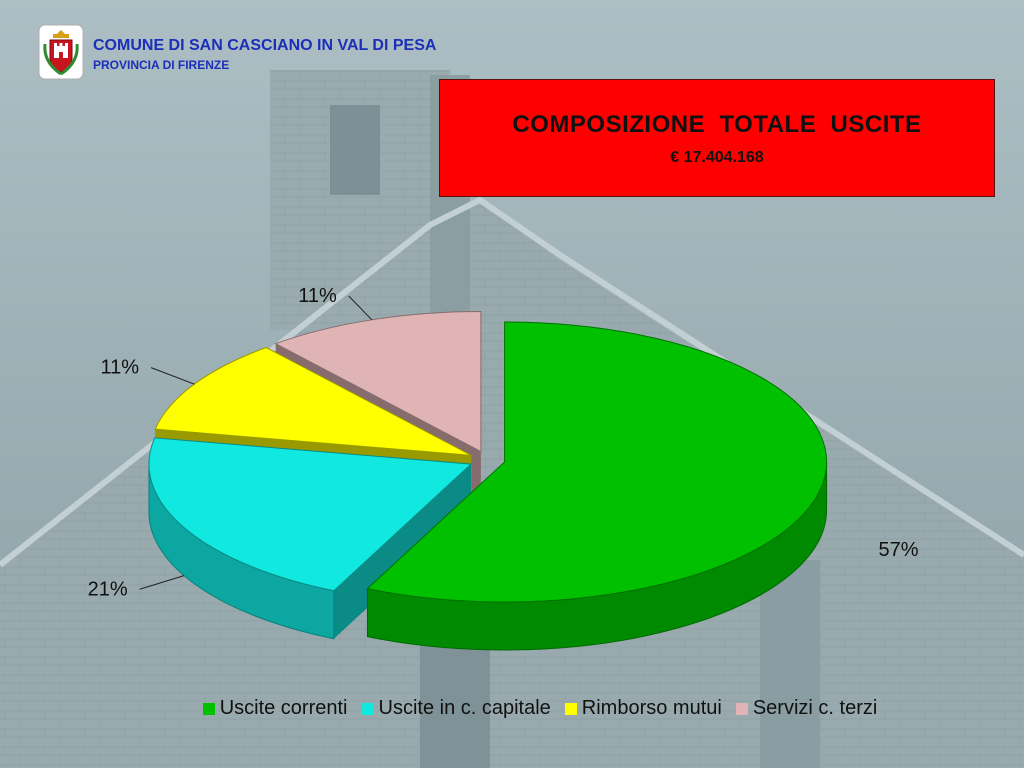 This screenshot has height=768, width=1024. Describe the element at coordinates (360, 308) in the screenshot. I see `leader-line-servizi-c-terzi` at that location.